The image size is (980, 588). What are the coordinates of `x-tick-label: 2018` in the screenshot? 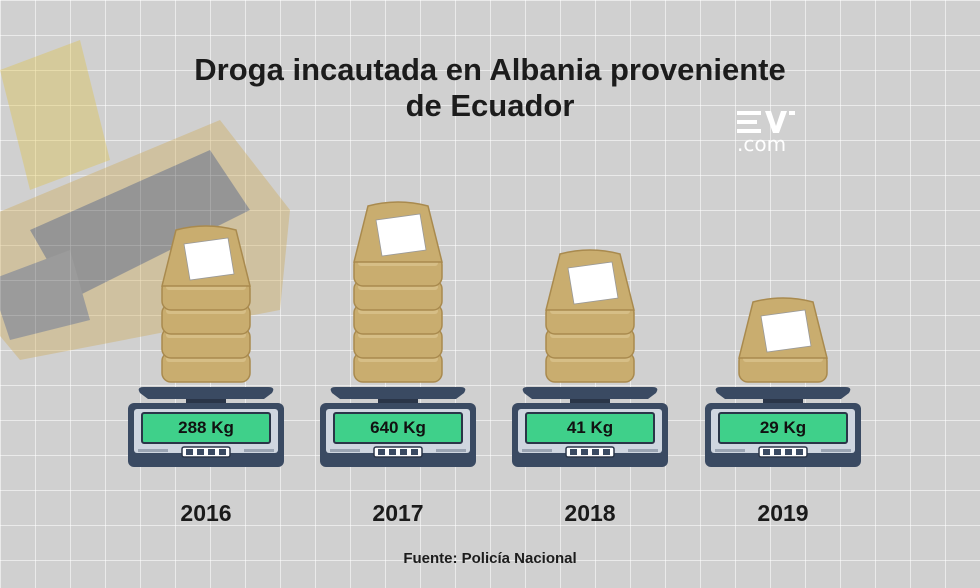 It's located at (590, 513).